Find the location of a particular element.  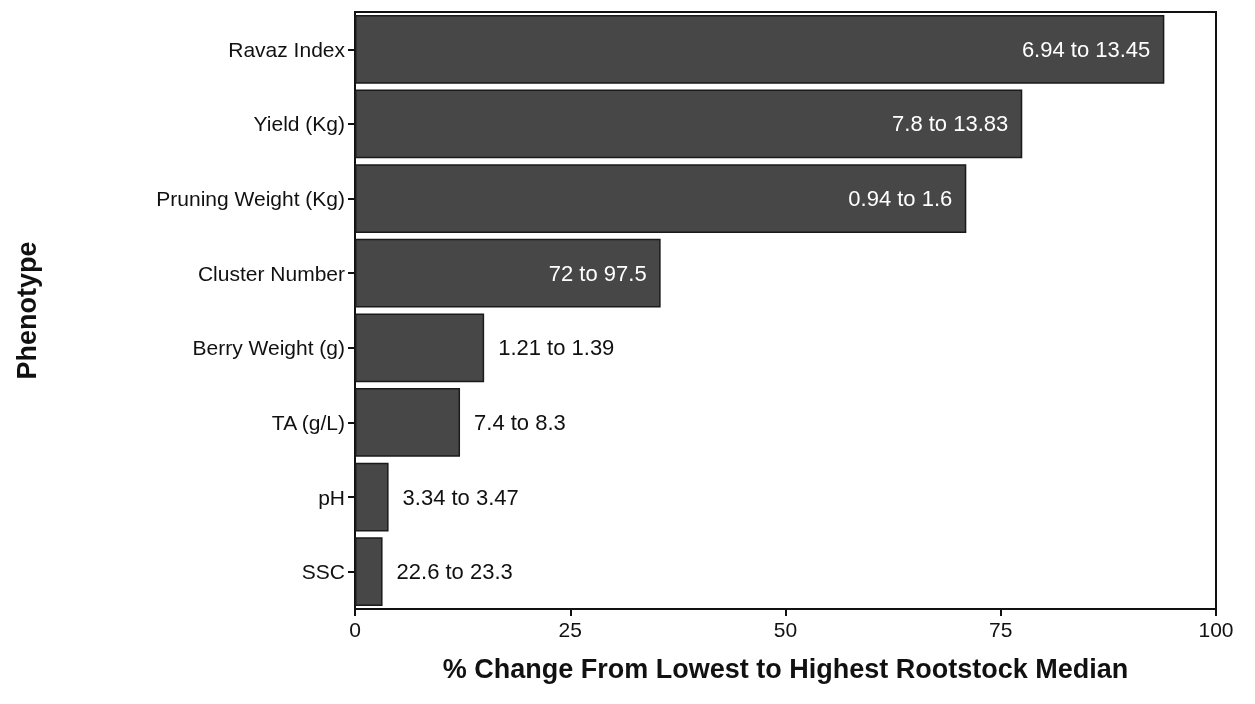

annotation: 0.94 to 1.6 is located at coordinates (900, 199).